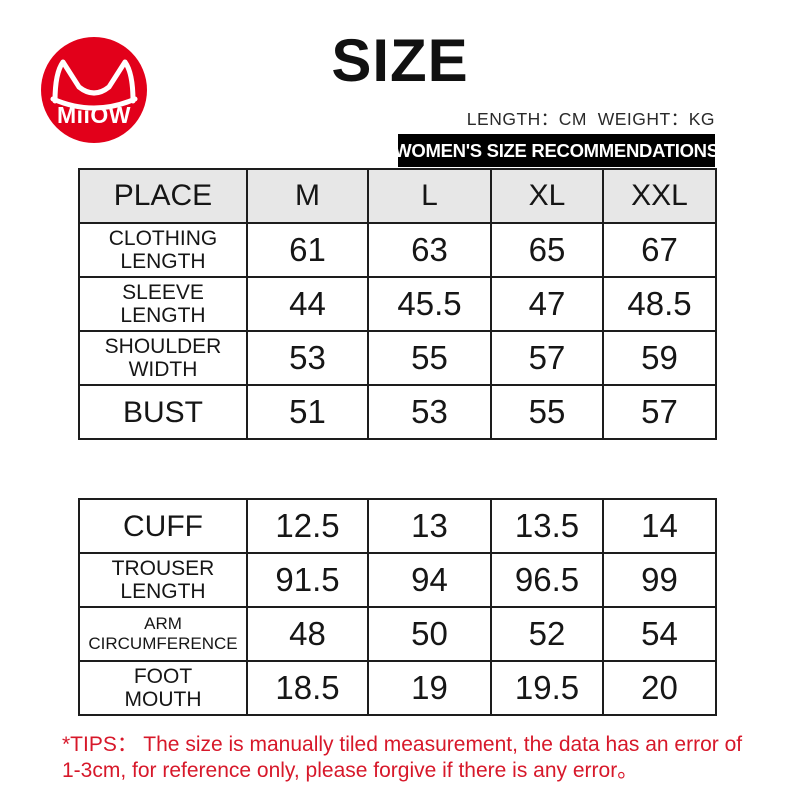 This screenshot has height=800, width=800. Describe the element at coordinates (307, 526) in the screenshot. I see `size-value: 12.5` at that location.